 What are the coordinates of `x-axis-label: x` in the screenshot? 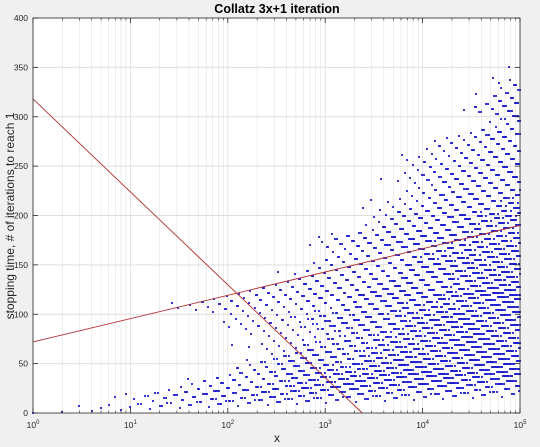 It's located at (277, 438).